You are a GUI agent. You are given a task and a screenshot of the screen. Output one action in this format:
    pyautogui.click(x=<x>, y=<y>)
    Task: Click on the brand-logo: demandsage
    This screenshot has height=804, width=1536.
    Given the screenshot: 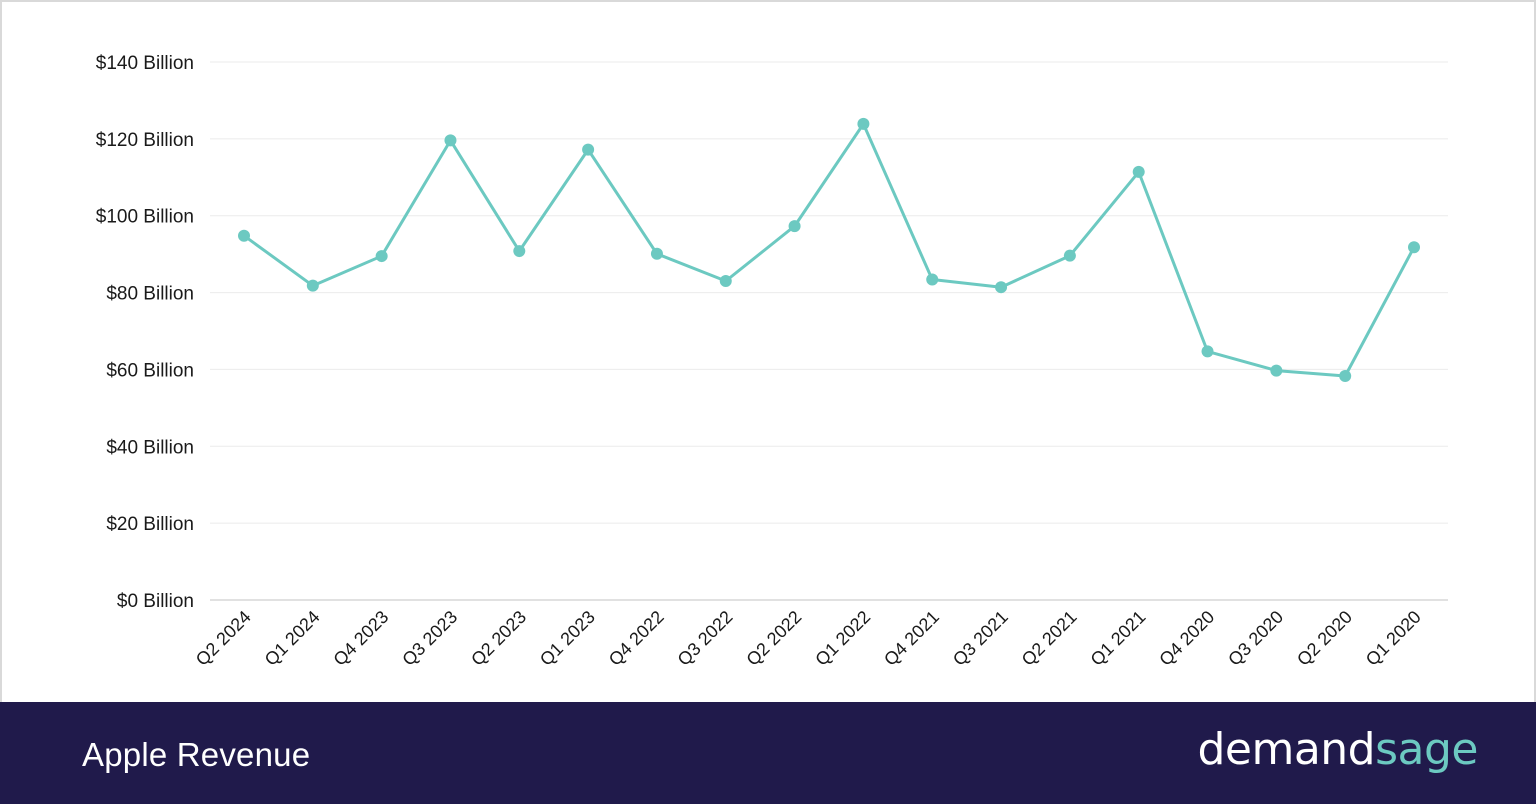 What is the action you would take?
    pyautogui.click(x=1337, y=749)
    